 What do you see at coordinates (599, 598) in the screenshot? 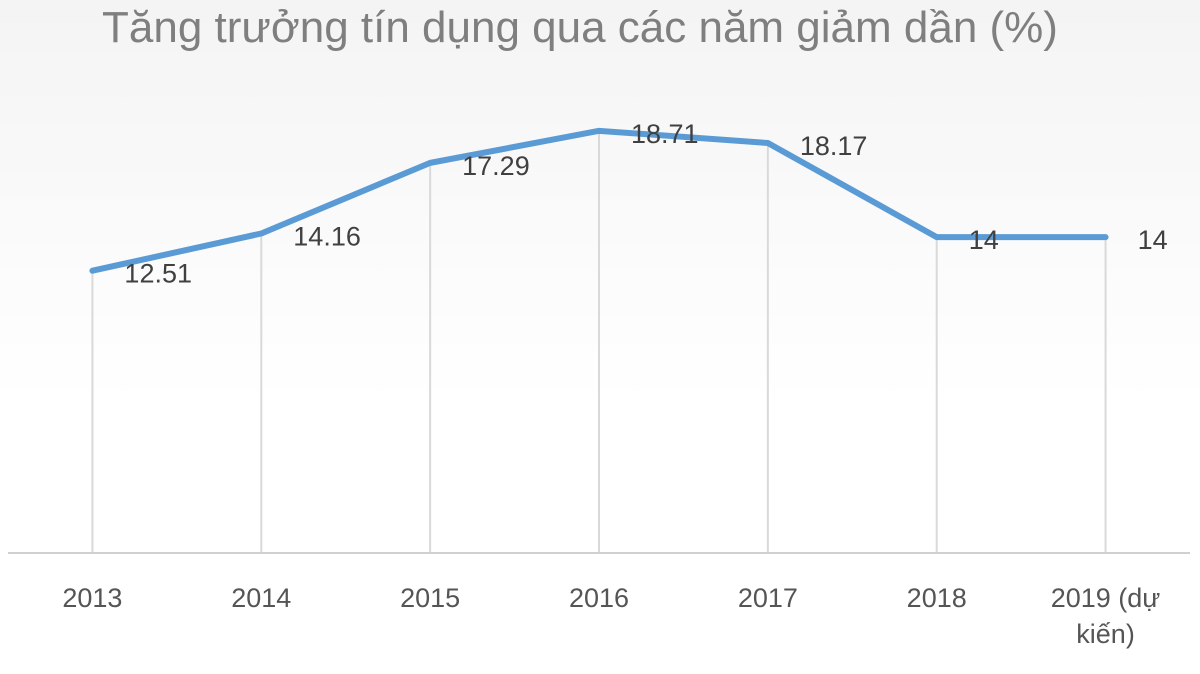
I see `x-tick-label: 2016` at bounding box center [599, 598].